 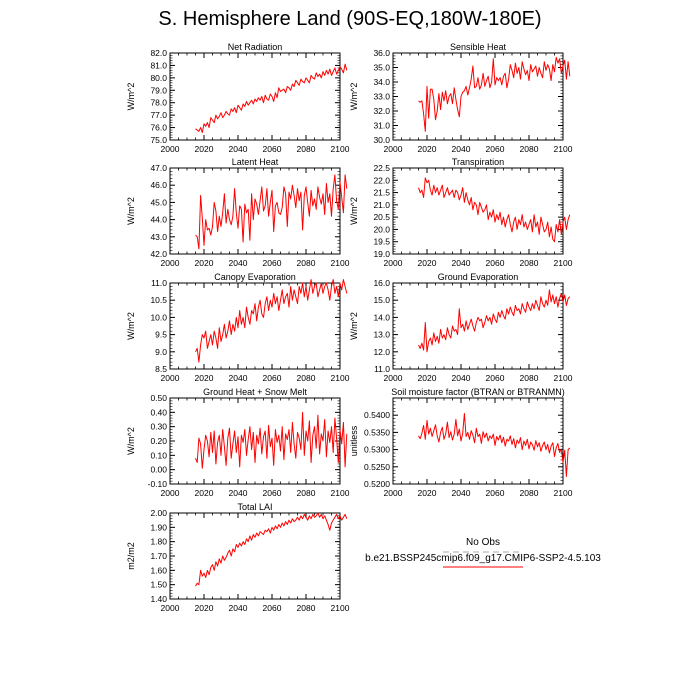 What do you see at coordinates (161, 335) in the screenshot?
I see `y-tick-label: 9.5` at bounding box center [161, 335].